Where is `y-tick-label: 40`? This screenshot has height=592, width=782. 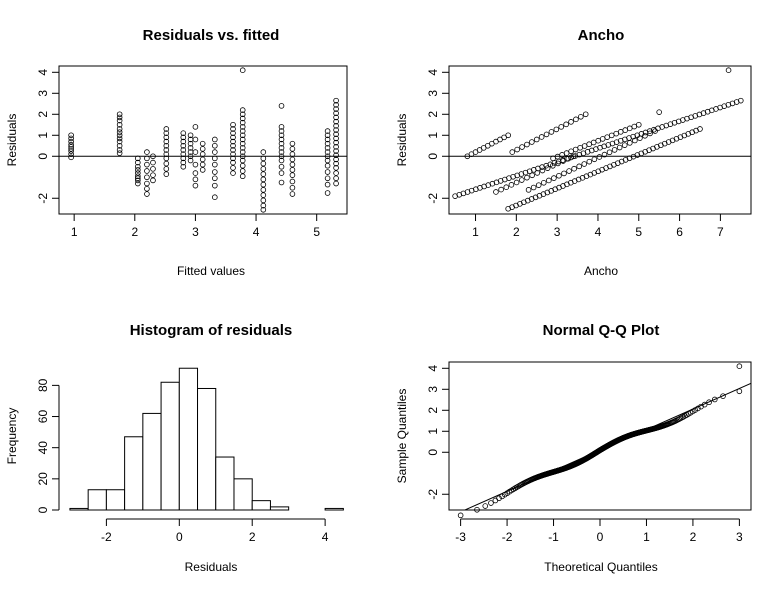
y-tick-label: 40 is located at coordinates (43, 448).